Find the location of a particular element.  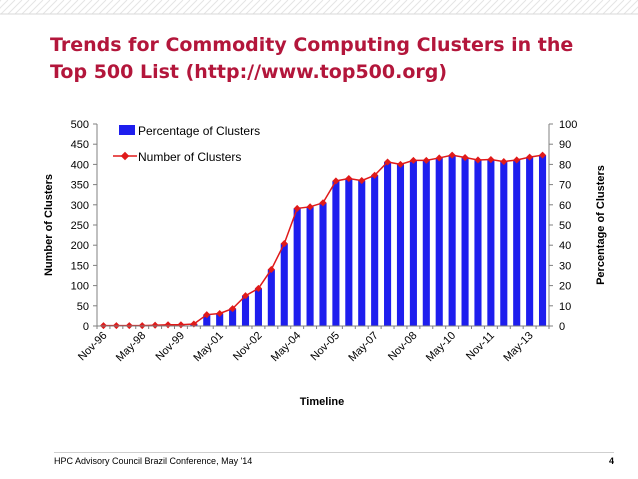

x-tick-label: Nov-96 is located at coordinates (93, 347).